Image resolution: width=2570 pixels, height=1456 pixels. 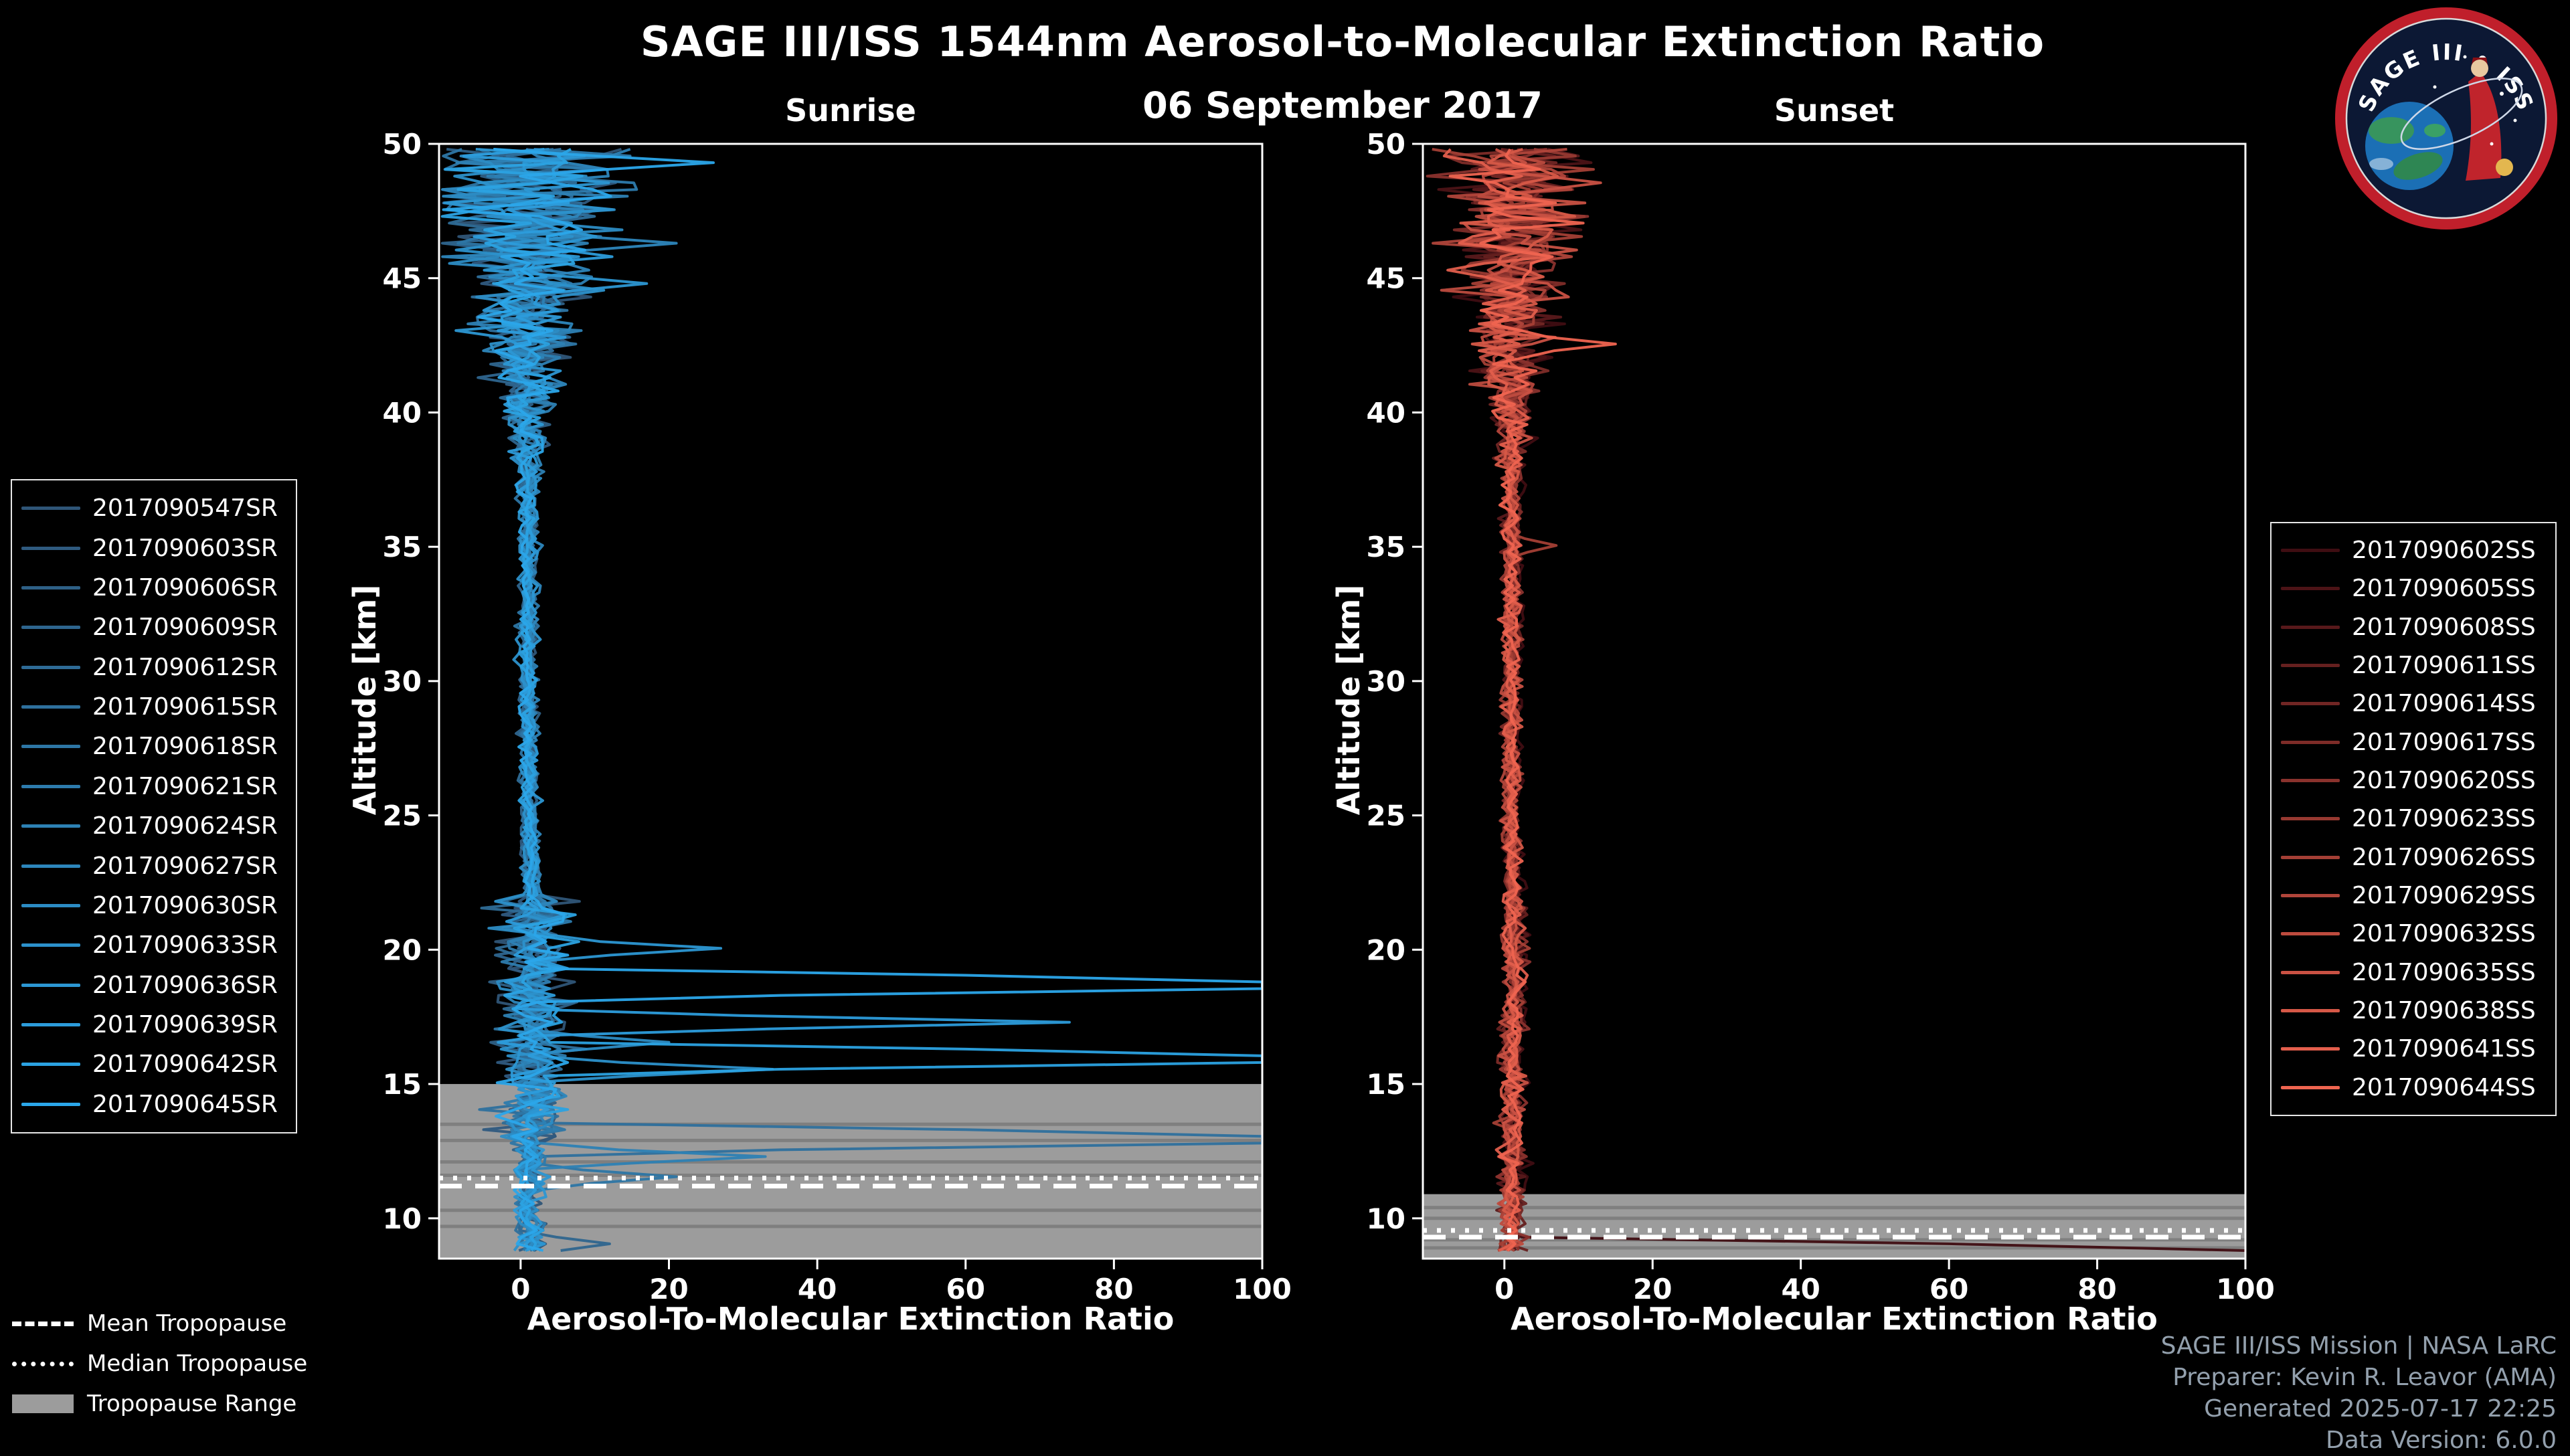 I want to click on legend-label: 2017090620SS, so click(x=2444, y=781).